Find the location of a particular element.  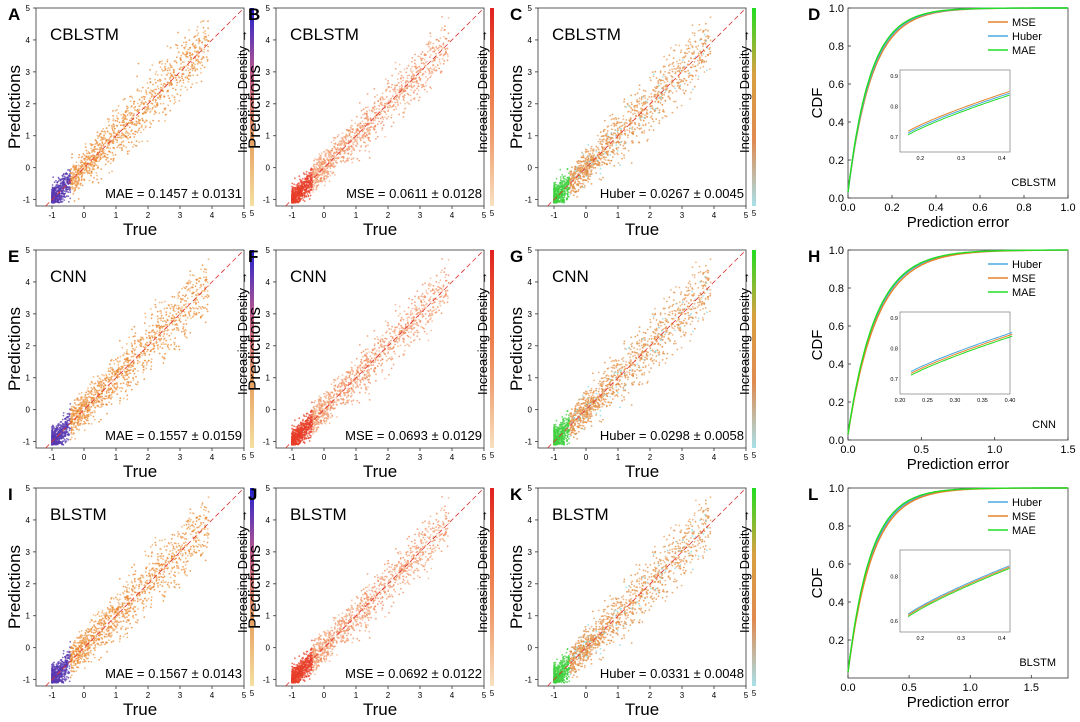

y-tick-label: 3 is located at coordinates (268, 72).